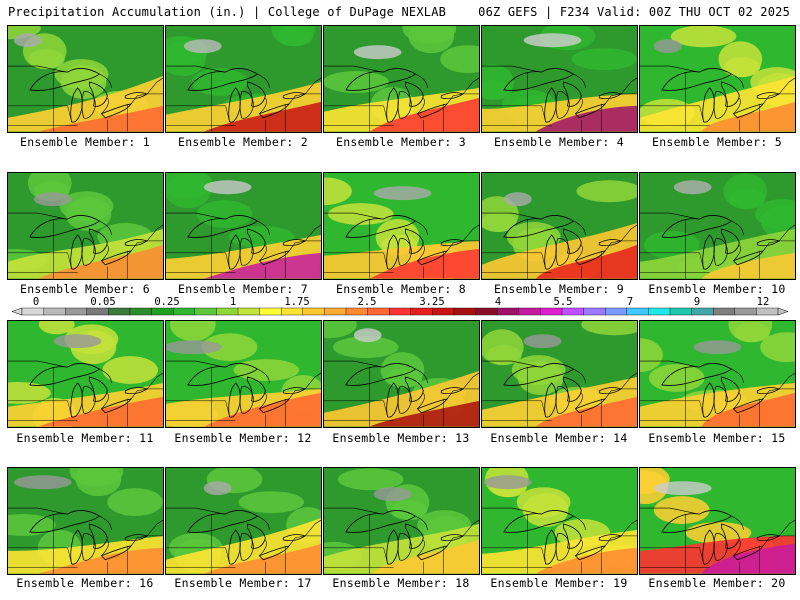 The width and height of the screenshot is (800, 600). Describe the element at coordinates (243, 142) in the screenshot. I see `ensemble-member-label: Ensemble Member: 2` at that location.